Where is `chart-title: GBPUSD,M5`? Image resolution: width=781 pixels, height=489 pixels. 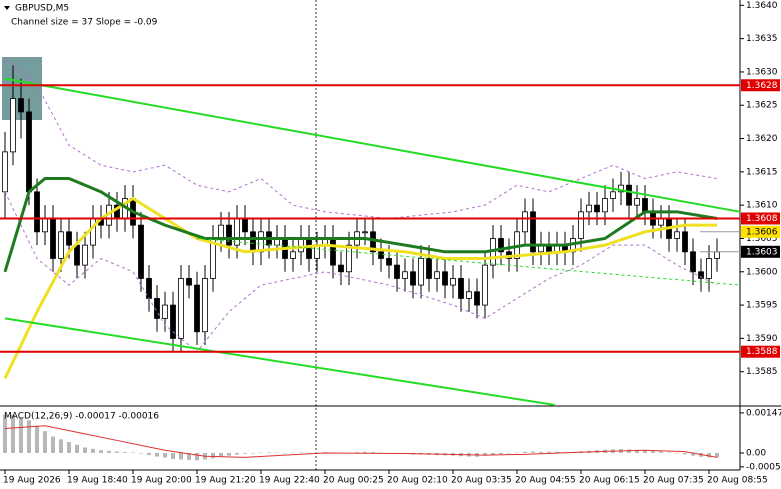 chart-title: GBPUSD,M5 is located at coordinates (42, 9).